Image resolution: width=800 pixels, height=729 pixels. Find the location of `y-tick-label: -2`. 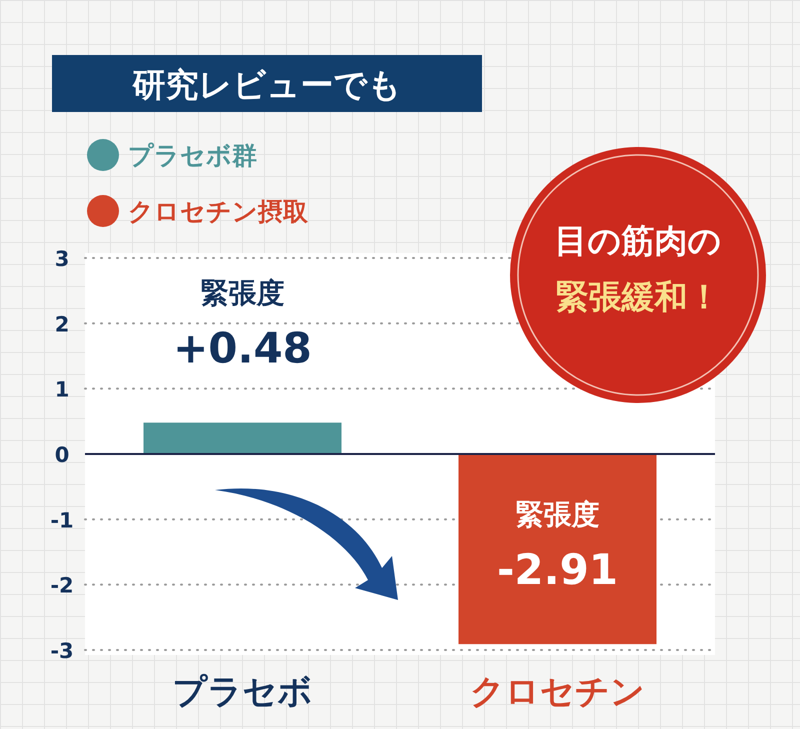

y-tick-label: -2 is located at coordinates (62, 586).